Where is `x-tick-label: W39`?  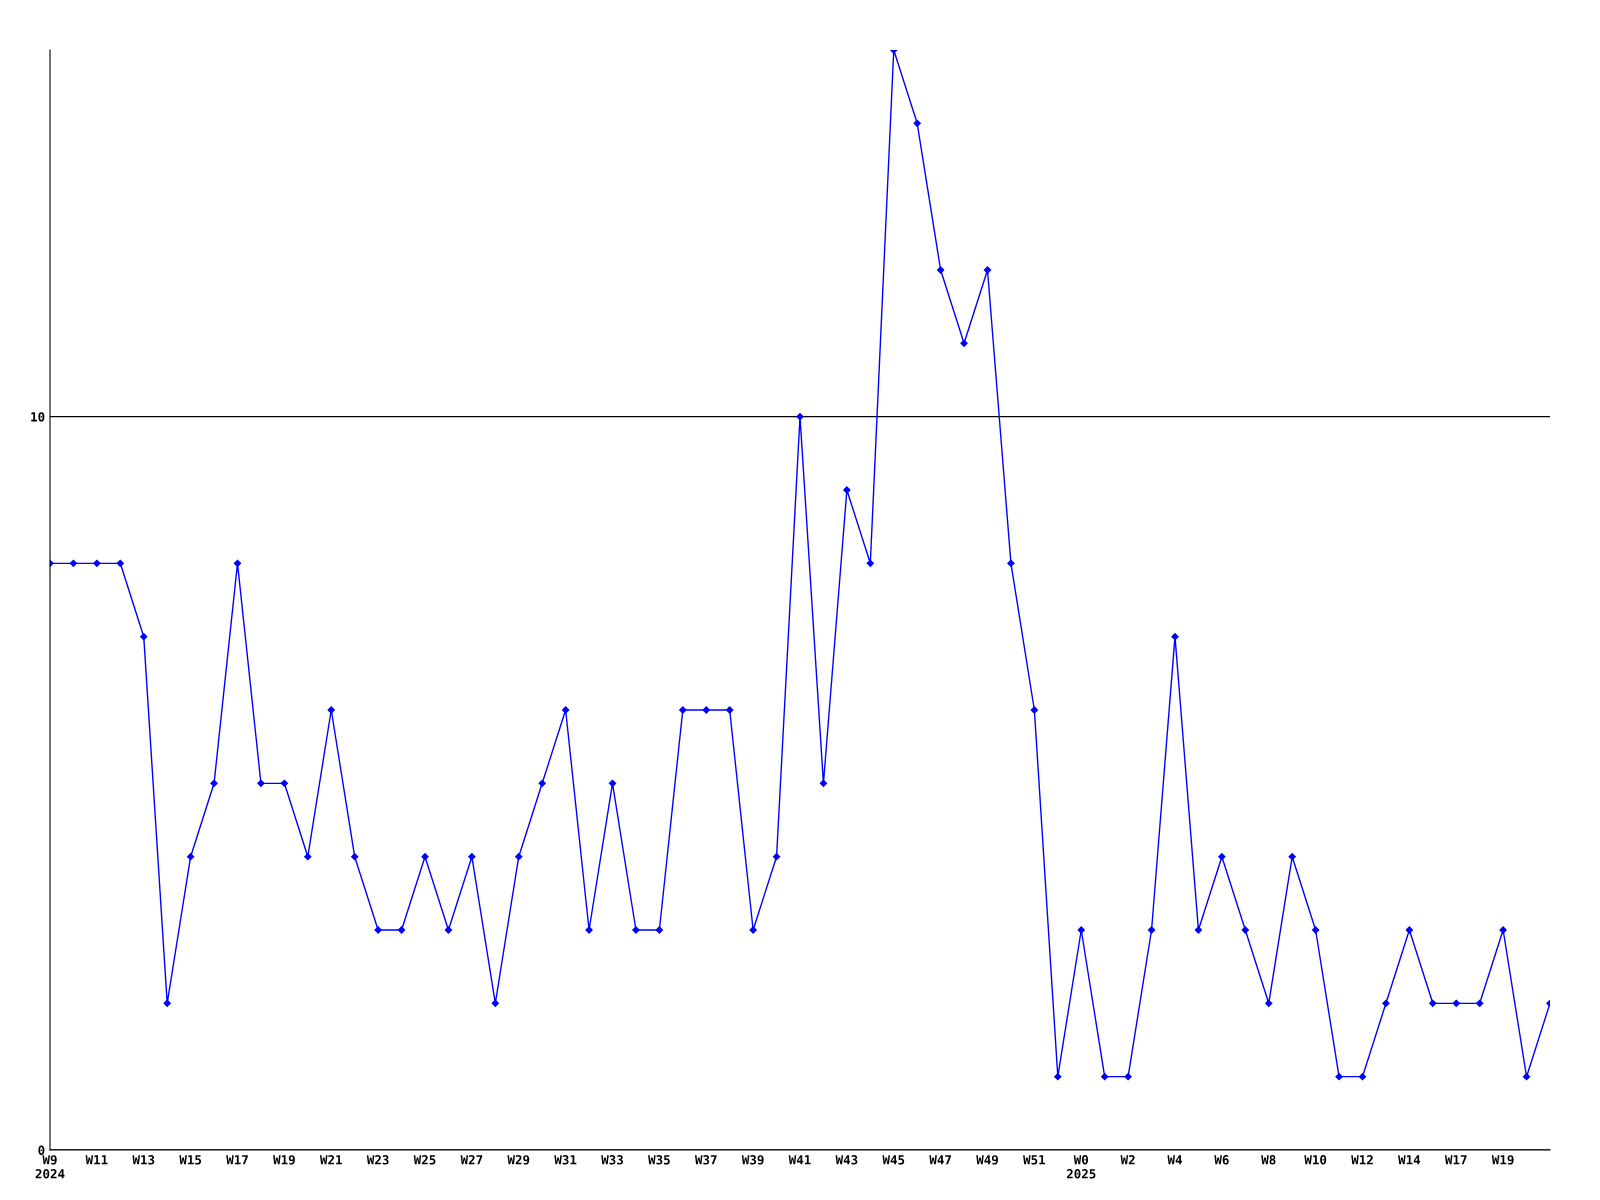 x-tick-label: W39 is located at coordinates (752, 1160).